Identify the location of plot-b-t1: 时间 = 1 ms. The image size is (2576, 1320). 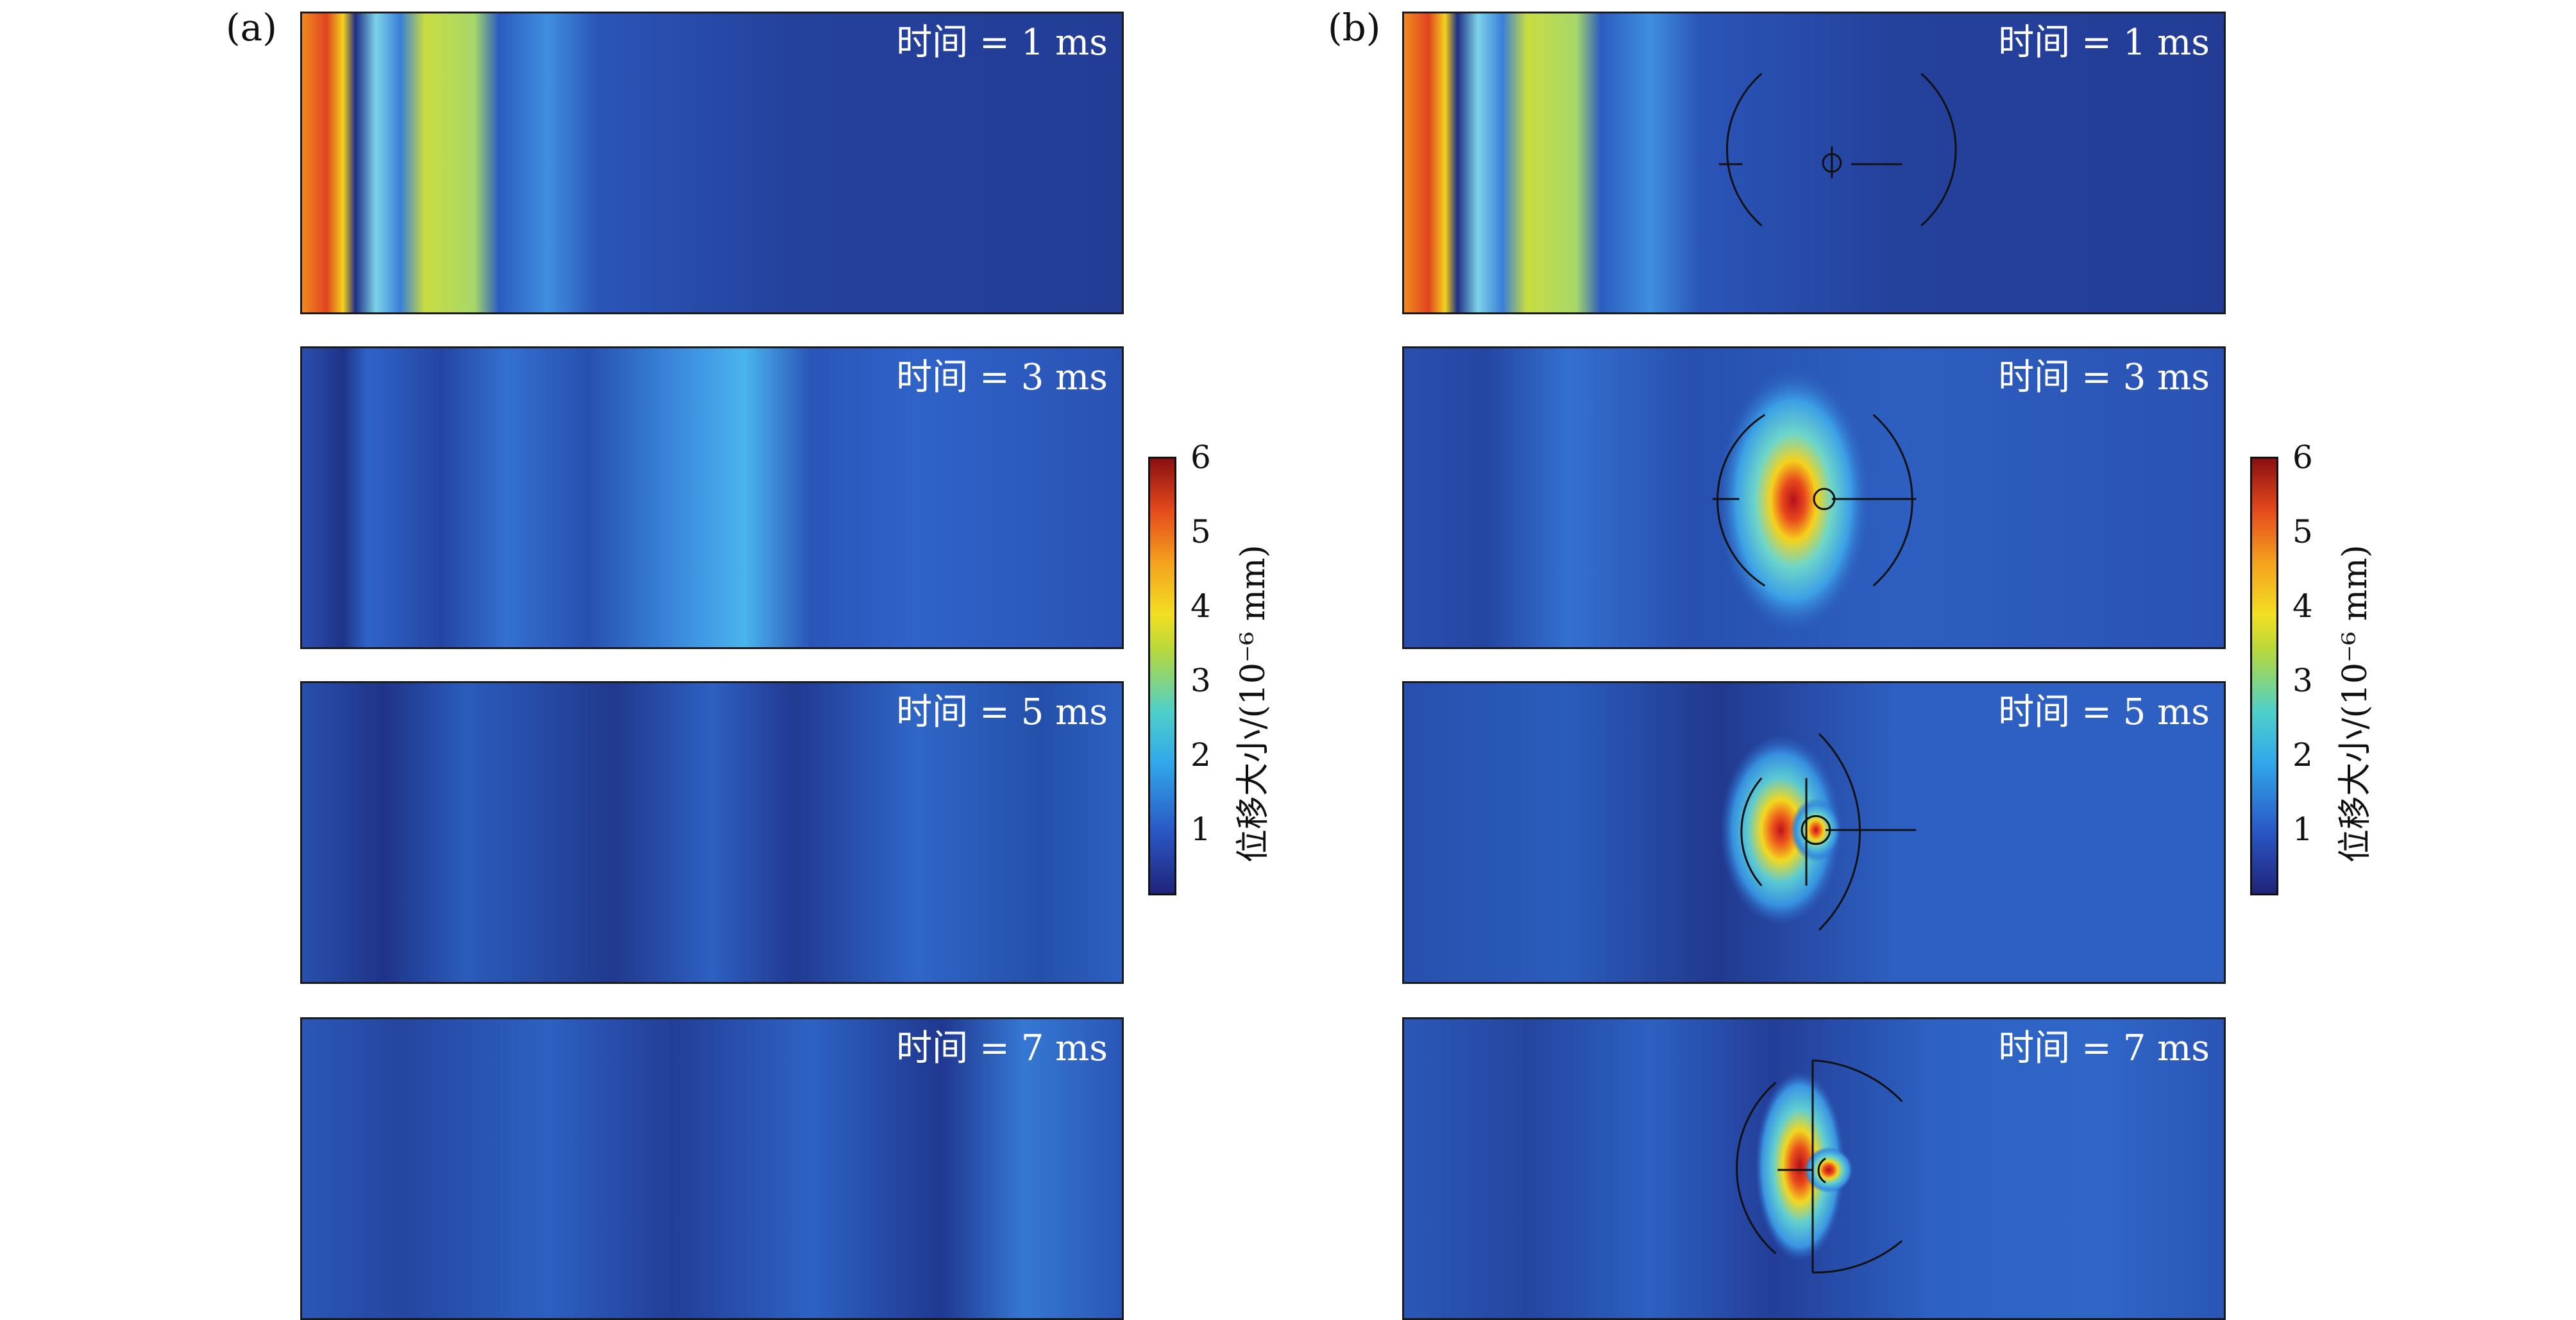
(1814, 163).